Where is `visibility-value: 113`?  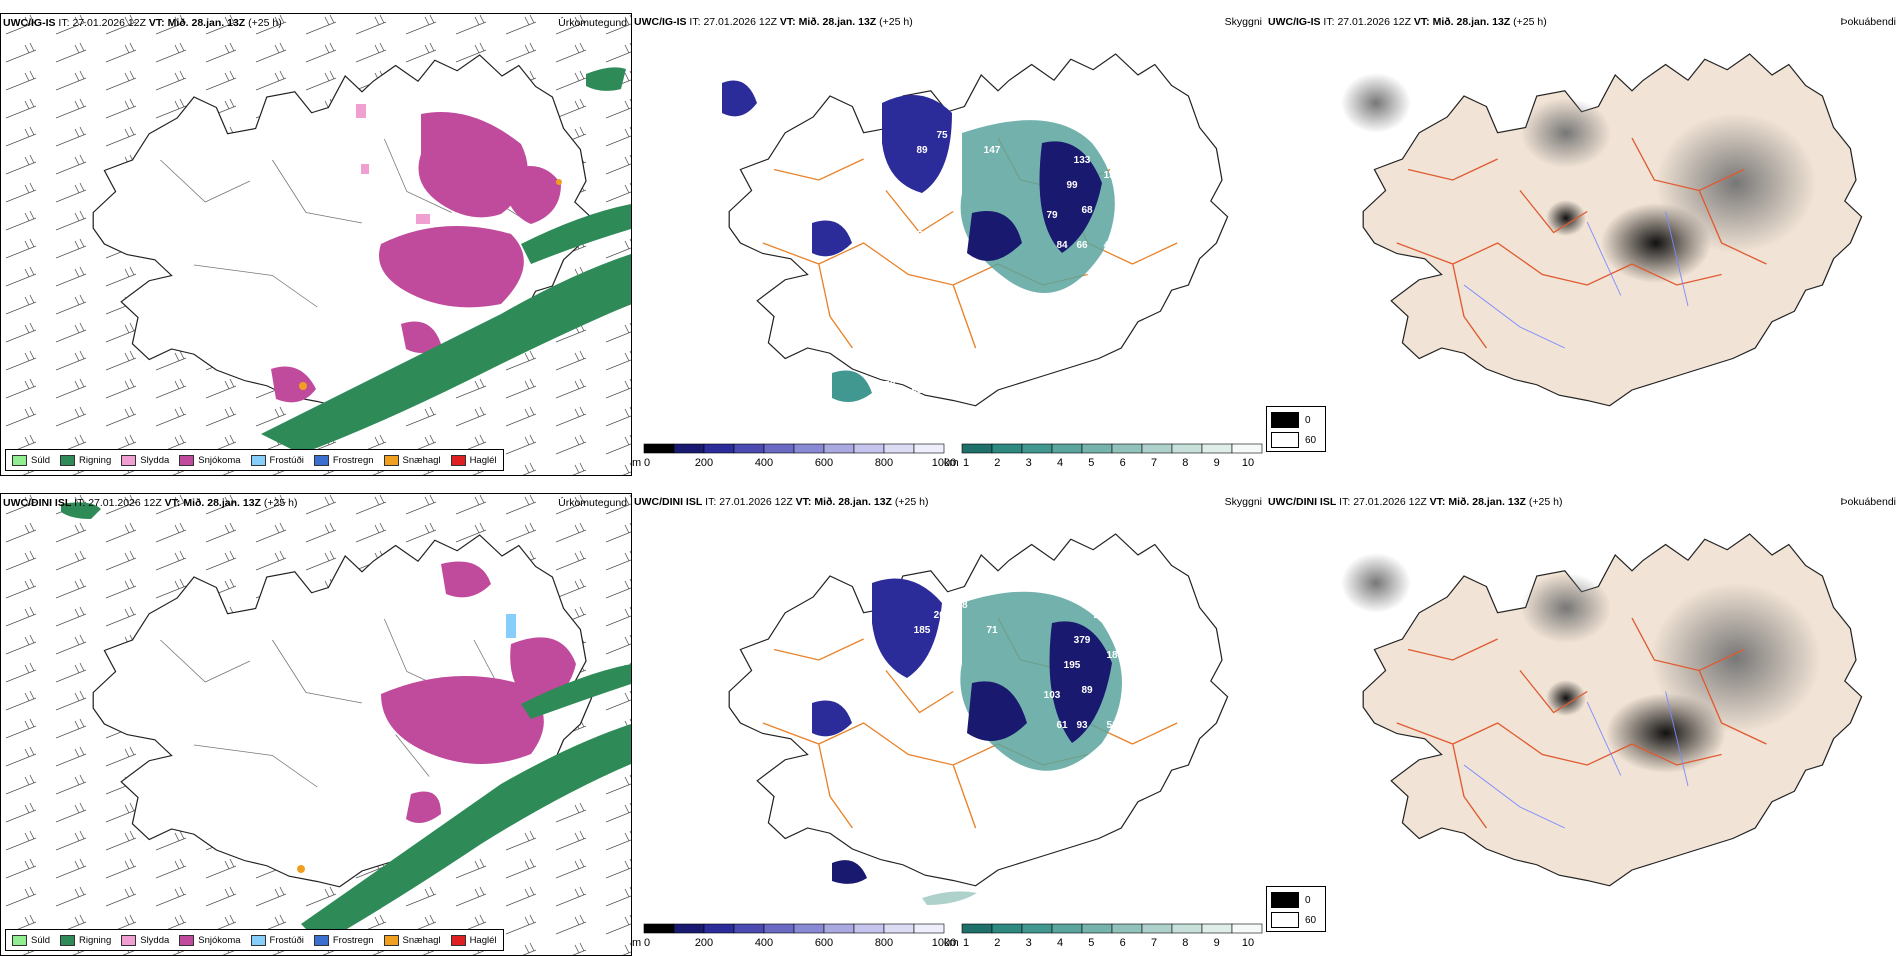
visibility-value: 113 is located at coordinates (1112, 310).